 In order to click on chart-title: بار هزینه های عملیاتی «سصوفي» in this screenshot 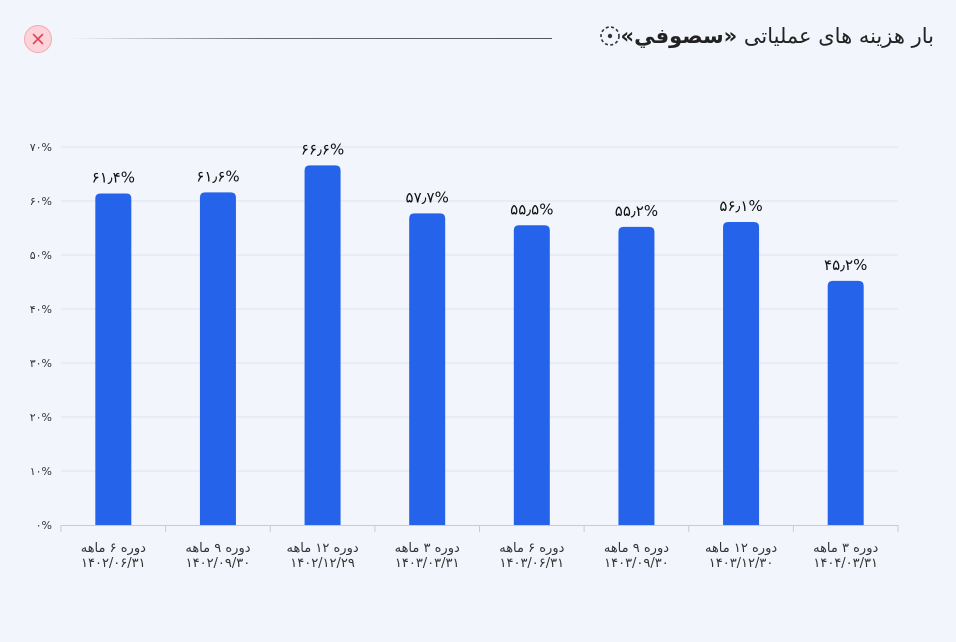, I will do `click(777, 36)`.